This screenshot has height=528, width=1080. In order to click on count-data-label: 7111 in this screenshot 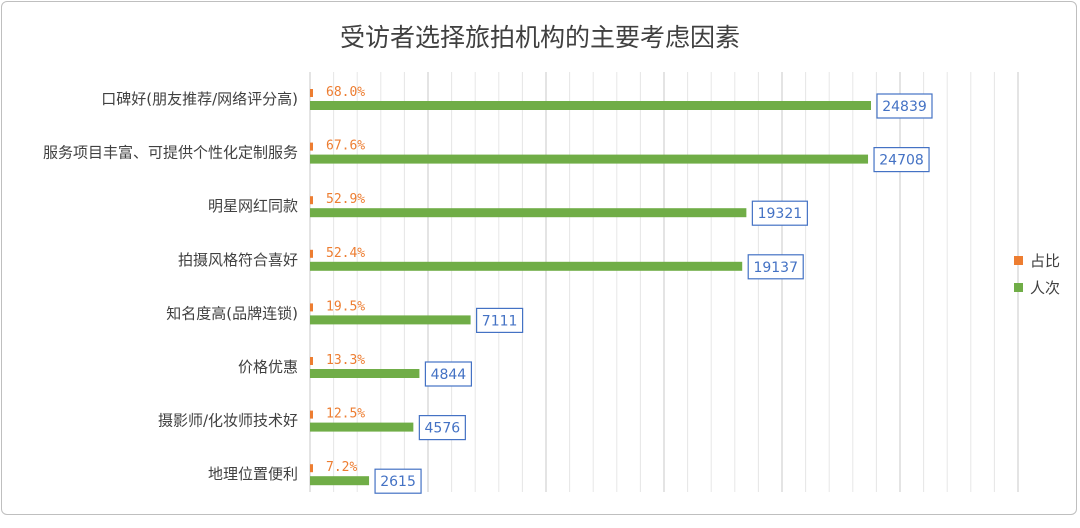, I will do `click(500, 321)`.